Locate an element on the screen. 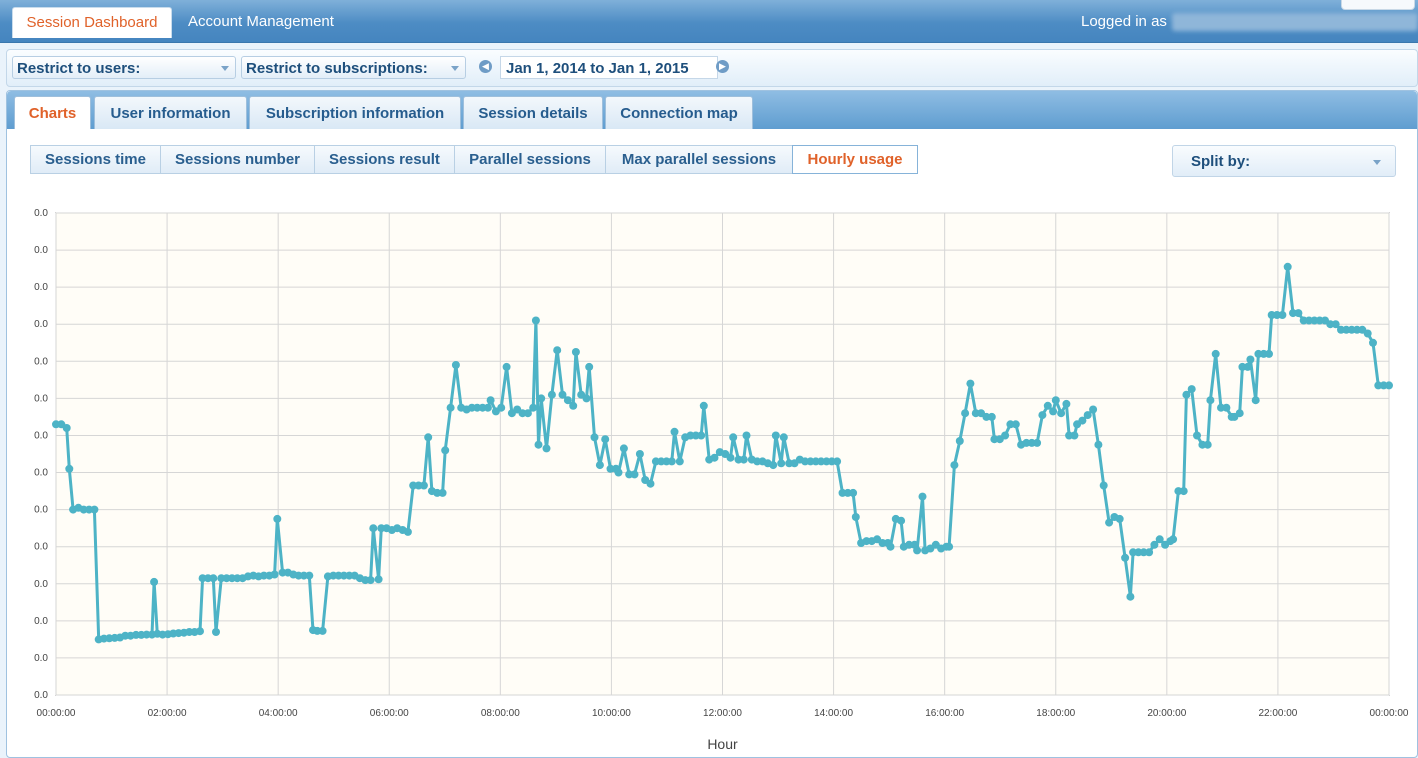  chart-tab-hourly-usage: Hourly usage is located at coordinates (855, 159).